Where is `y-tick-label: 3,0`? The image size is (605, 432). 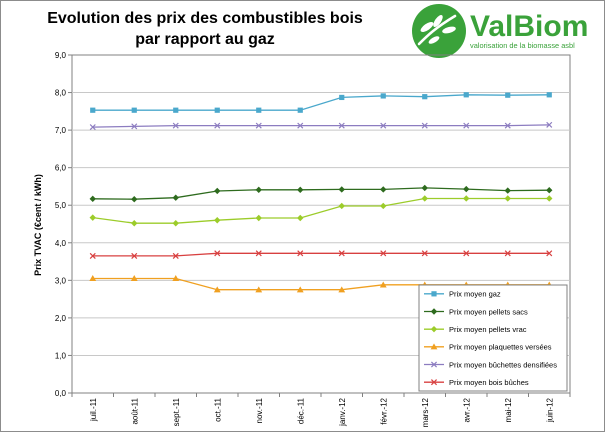 y-tick-label: 3,0 is located at coordinates (61, 280).